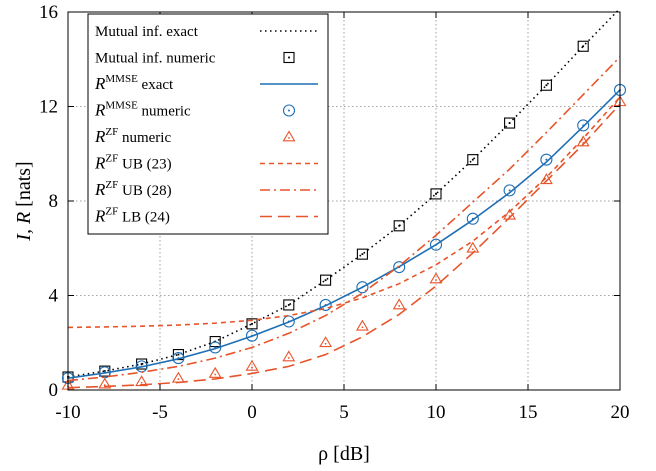  What do you see at coordinates (54, 296) in the screenshot?
I see `y-tick-label: 4` at bounding box center [54, 296].